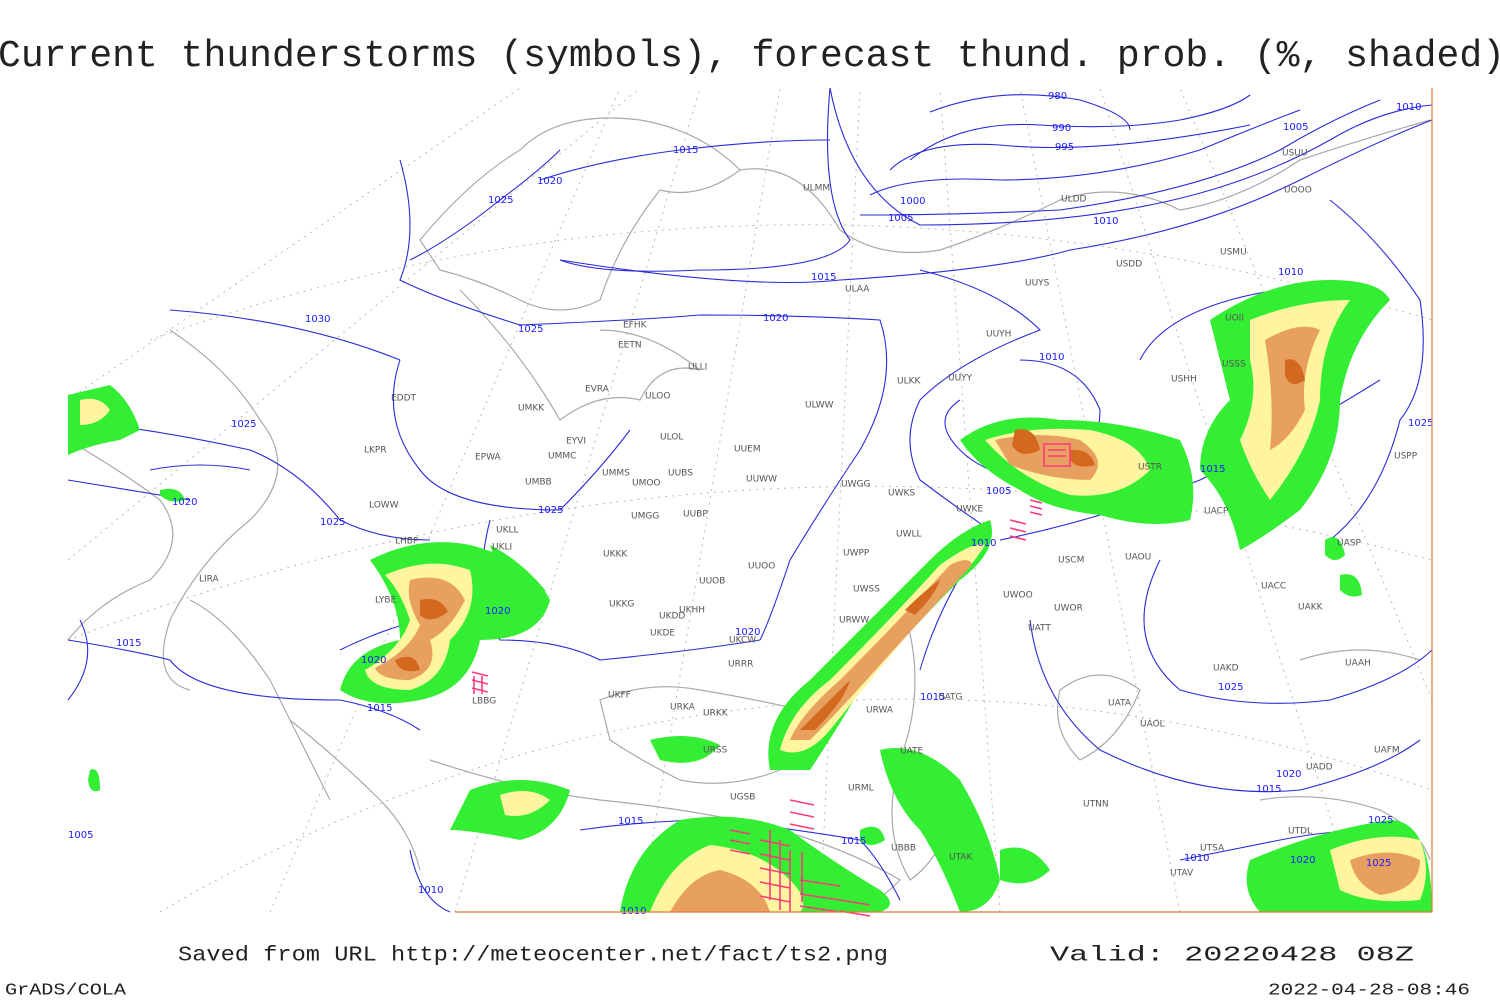  Describe the element at coordinates (912, 201) in the screenshot. I see `isobar-label: 1000` at that location.